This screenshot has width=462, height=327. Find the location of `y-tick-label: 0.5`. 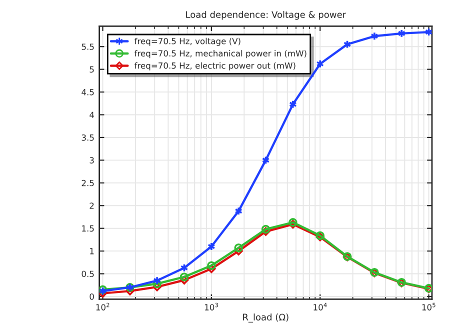

y-tick-label: 0.5 is located at coordinates (88, 274).